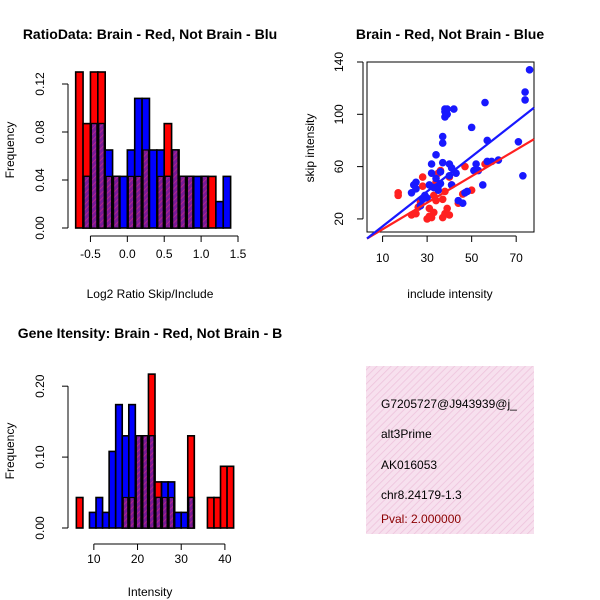 Image resolution: width=600 pixels, height=600 pixels. What do you see at coordinates (339, 62) in the screenshot?
I see `y-tick-label: 140` at bounding box center [339, 62].